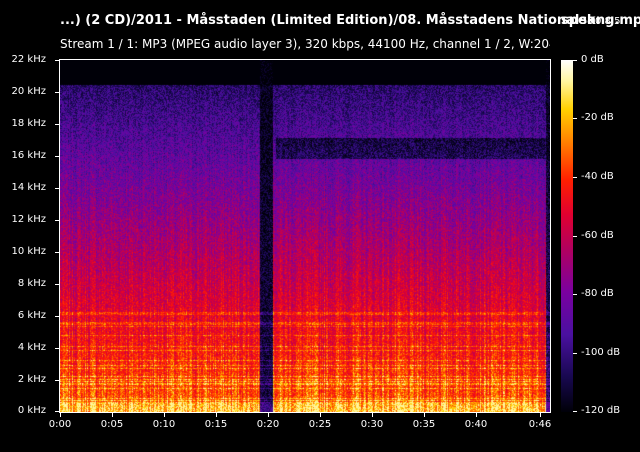  Describe the element at coordinates (608, 21) in the screenshot. I see `app-version: 0.8.5` at that location.